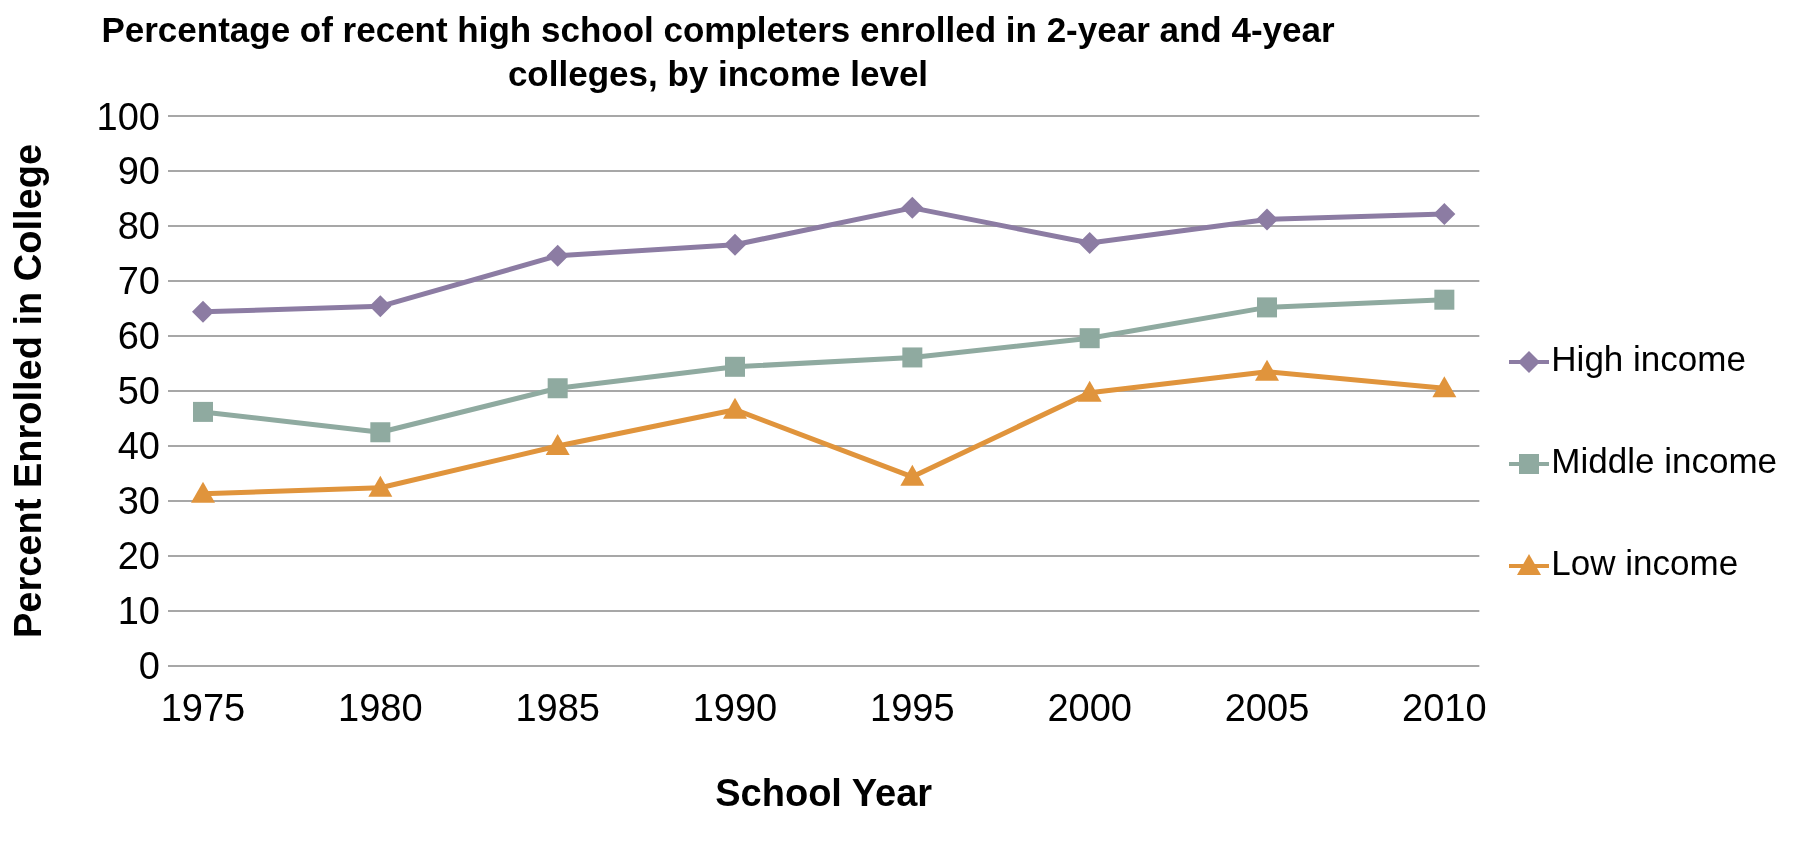  I want to click on x-tick-label: 1975, so click(203, 707).